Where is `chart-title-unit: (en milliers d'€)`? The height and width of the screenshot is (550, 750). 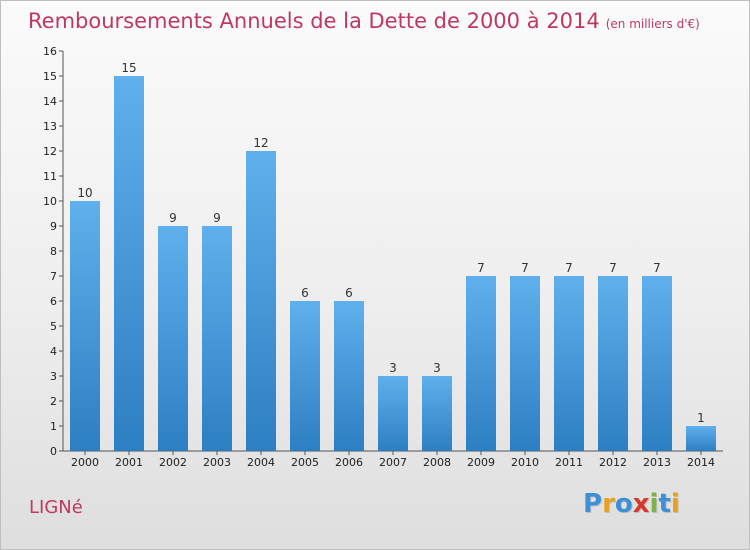
chart-title-unit: (en milliers d'€) is located at coordinates (652, 24).